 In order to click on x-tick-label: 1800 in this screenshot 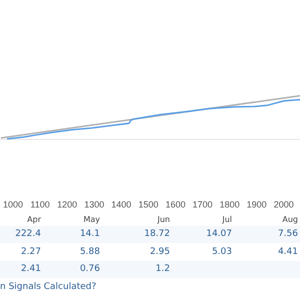, I will do `click(230, 205)`.